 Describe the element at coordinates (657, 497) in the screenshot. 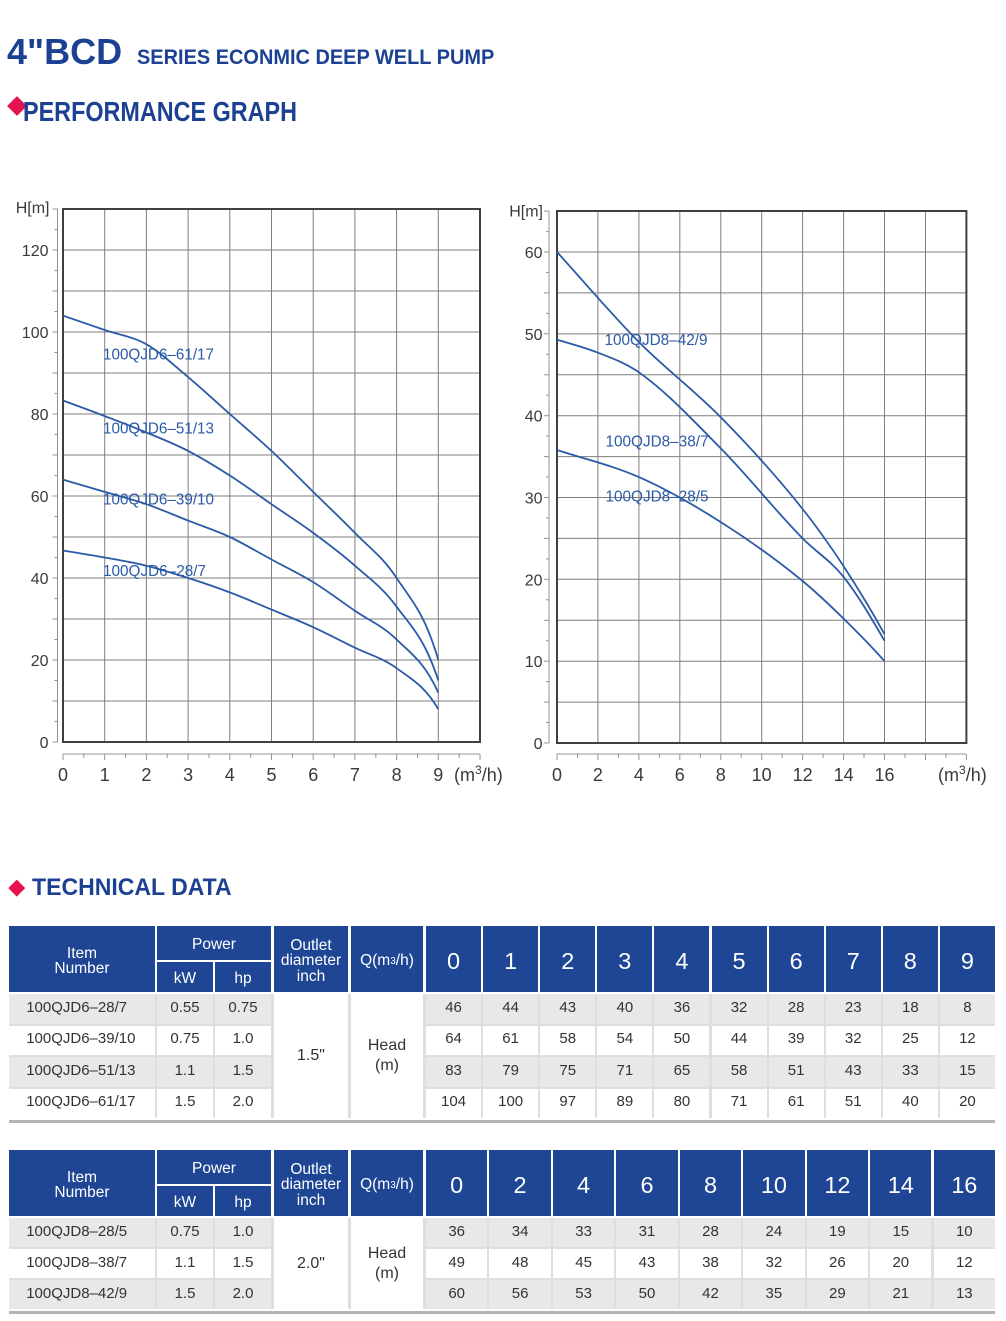

I see `svg-text: 100QJD8–28/5` at that location.